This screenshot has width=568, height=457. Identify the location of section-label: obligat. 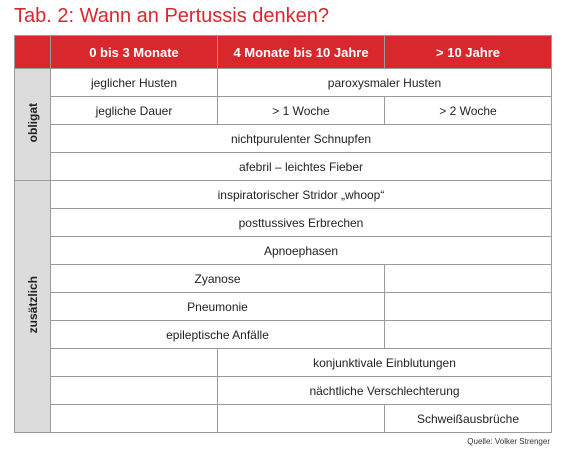
(32, 124).